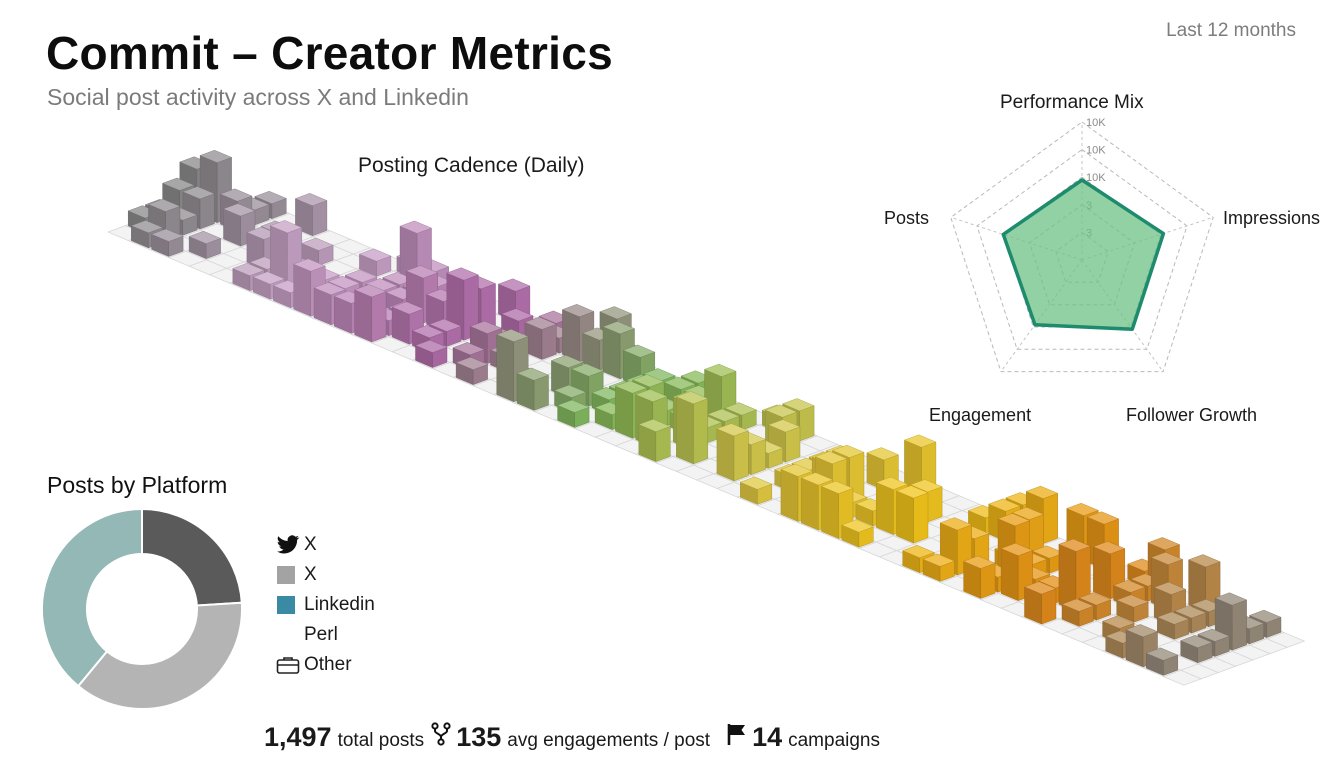 The height and width of the screenshot is (768, 1344). I want to click on legend-item: Linkedin, so click(325, 605).